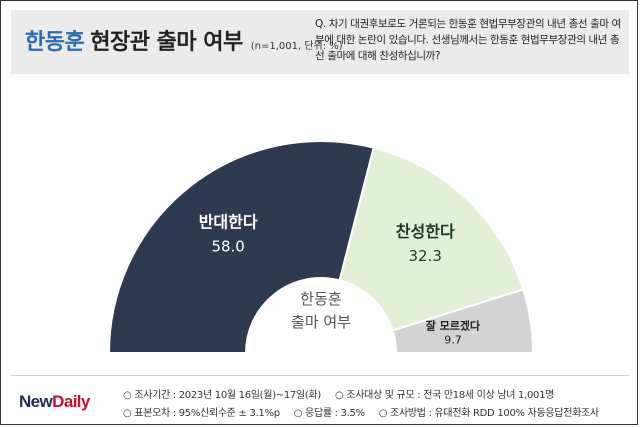  I want to click on survey-period: ○ 조사기간 : 2023년 10월 16일(월)~17일(화), so click(222, 395).